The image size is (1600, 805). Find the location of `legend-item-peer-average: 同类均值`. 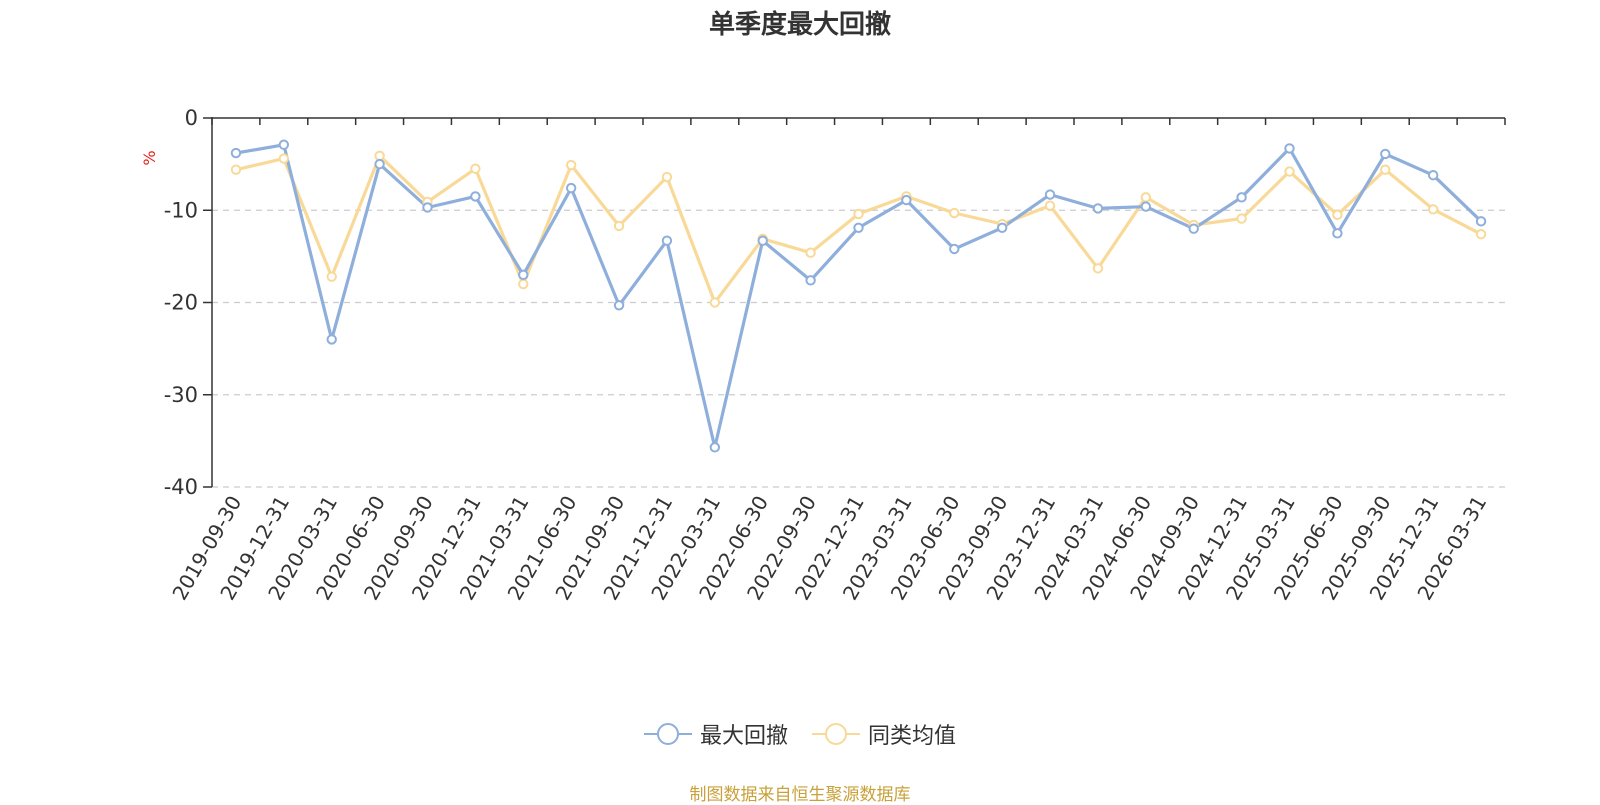

legend-item-peer-average: 同类均值 is located at coordinates (884, 734).